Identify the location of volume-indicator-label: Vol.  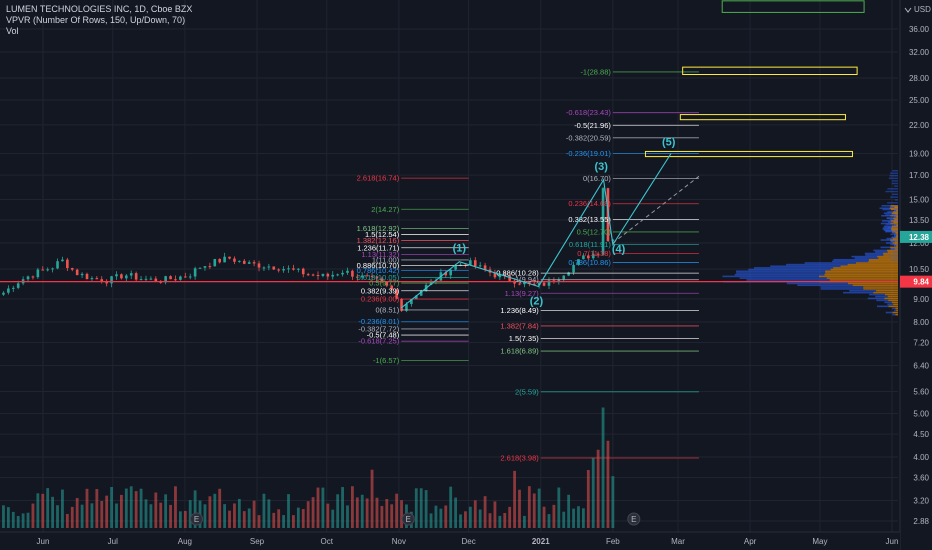
(12, 31).